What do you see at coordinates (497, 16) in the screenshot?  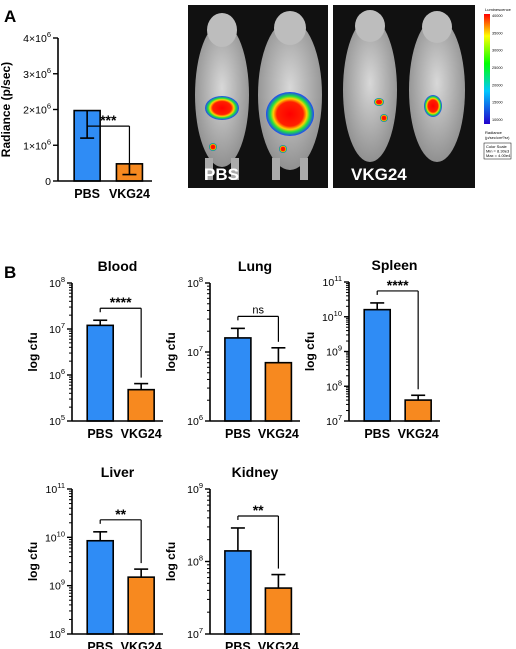 I see `scale-tick-label: 40000` at bounding box center [497, 16].